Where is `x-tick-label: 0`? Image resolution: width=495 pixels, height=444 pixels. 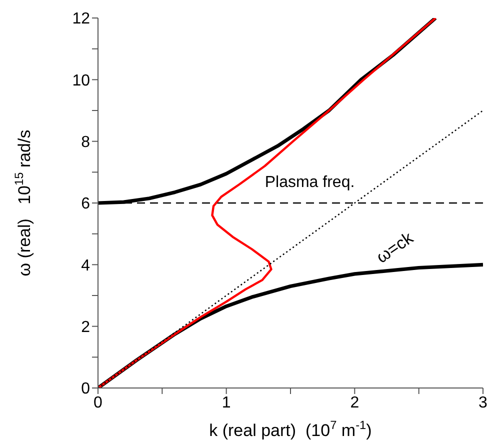 x-tick-label: 0 is located at coordinates (98, 403).